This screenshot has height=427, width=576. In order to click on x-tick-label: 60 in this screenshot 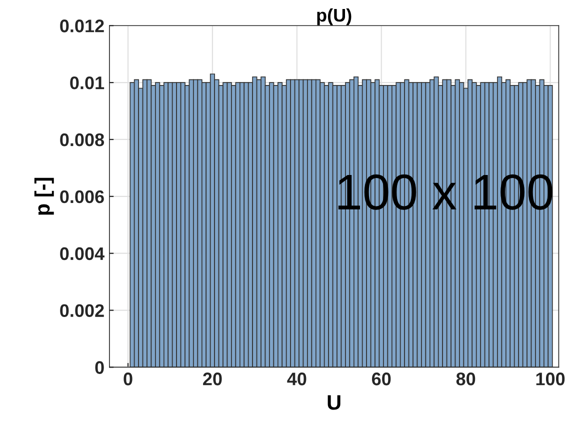, I will do `click(381, 379)`.